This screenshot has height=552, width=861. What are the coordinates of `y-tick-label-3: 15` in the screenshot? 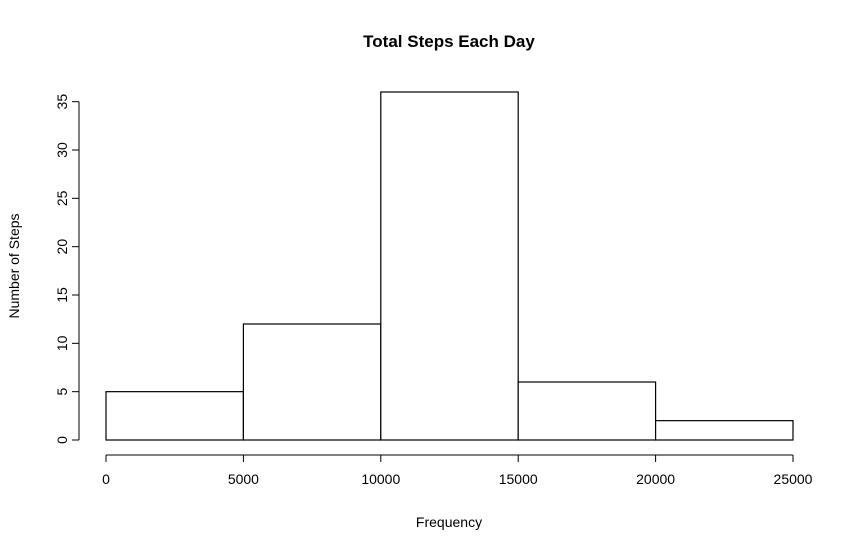 It's located at (62, 295).